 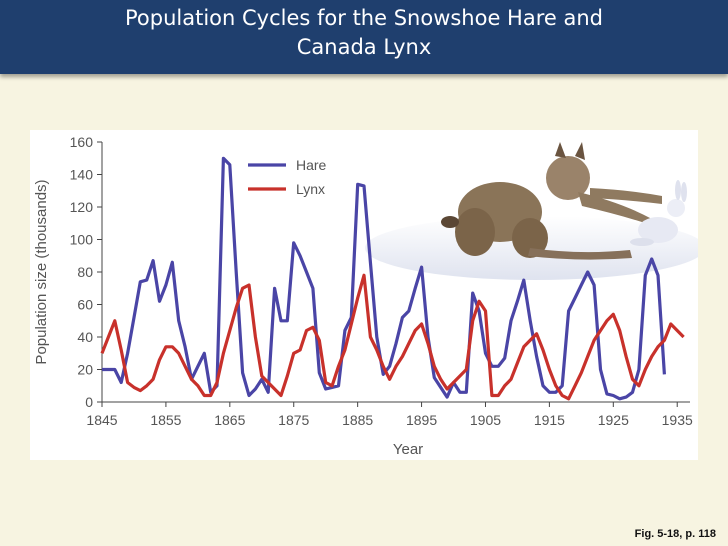 I want to click on x-tick-label: 1875, so click(x=293, y=420).